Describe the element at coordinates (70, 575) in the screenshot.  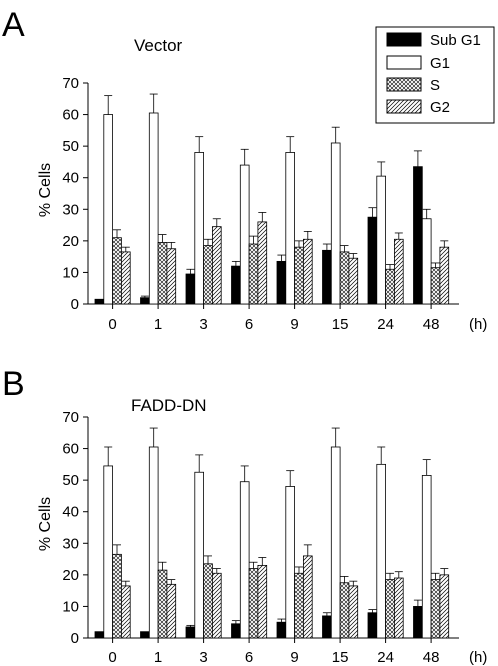
I see `b-y-tick-label: 20` at that location.